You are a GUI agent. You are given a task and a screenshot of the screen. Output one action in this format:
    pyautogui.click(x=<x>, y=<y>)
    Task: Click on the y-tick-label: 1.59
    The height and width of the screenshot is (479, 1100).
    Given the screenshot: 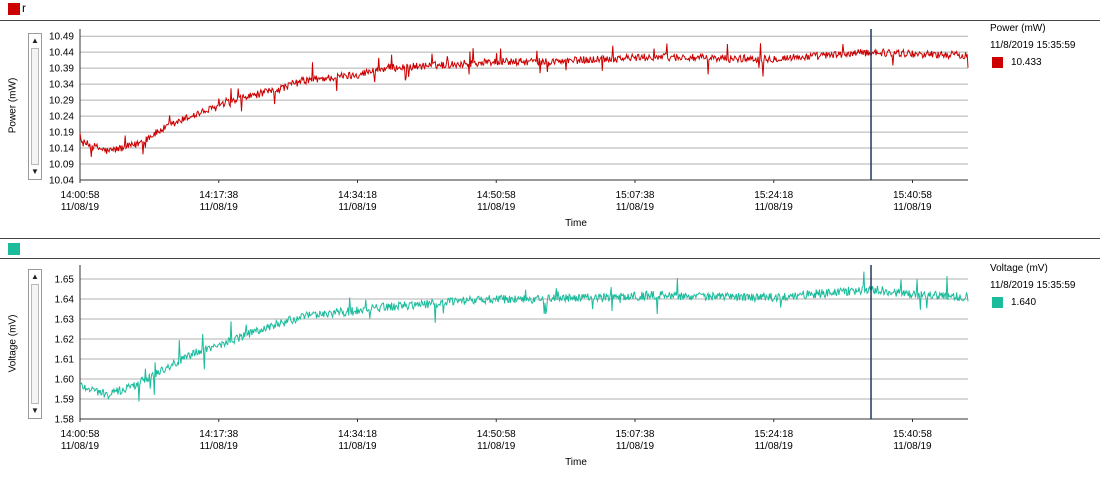 What is the action you would take?
    pyautogui.click(x=65, y=400)
    